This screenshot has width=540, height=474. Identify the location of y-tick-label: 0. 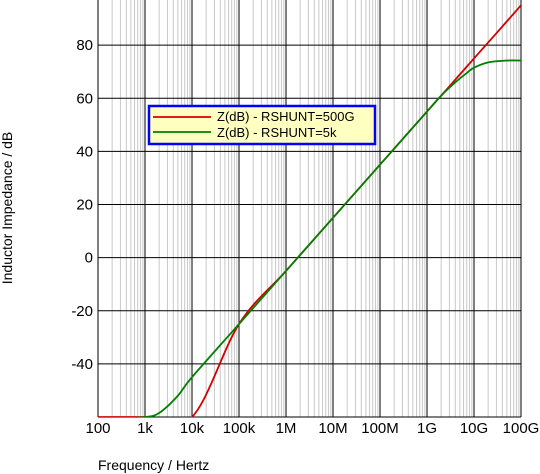
(89, 258).